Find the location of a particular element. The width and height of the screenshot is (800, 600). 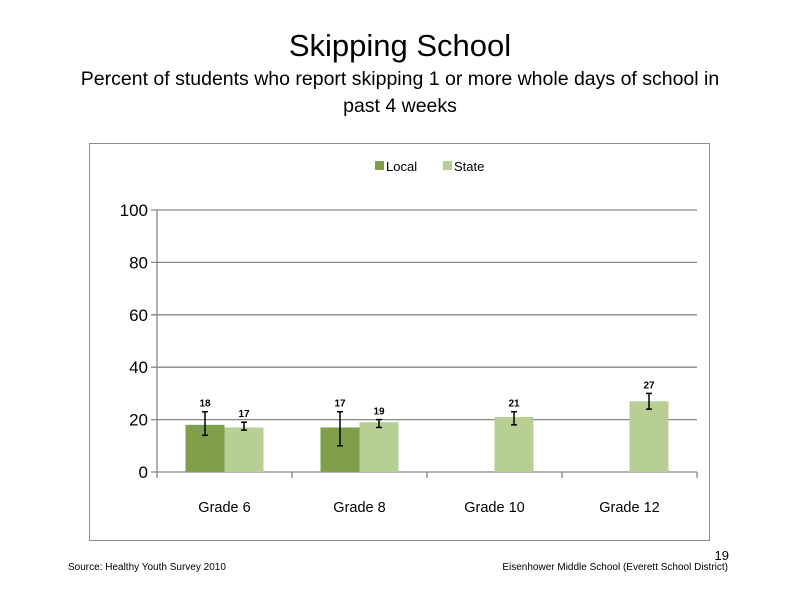

legend-swatch-state is located at coordinates (447, 165).